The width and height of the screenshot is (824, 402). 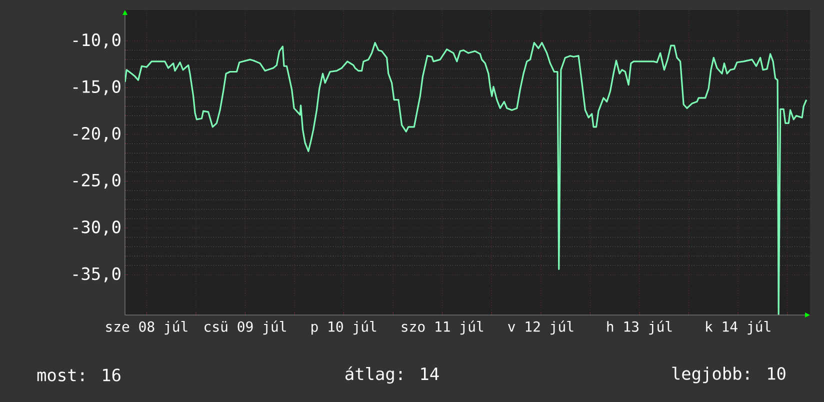 I want to click on y-tick-label: -30,0, so click(x=96, y=228).